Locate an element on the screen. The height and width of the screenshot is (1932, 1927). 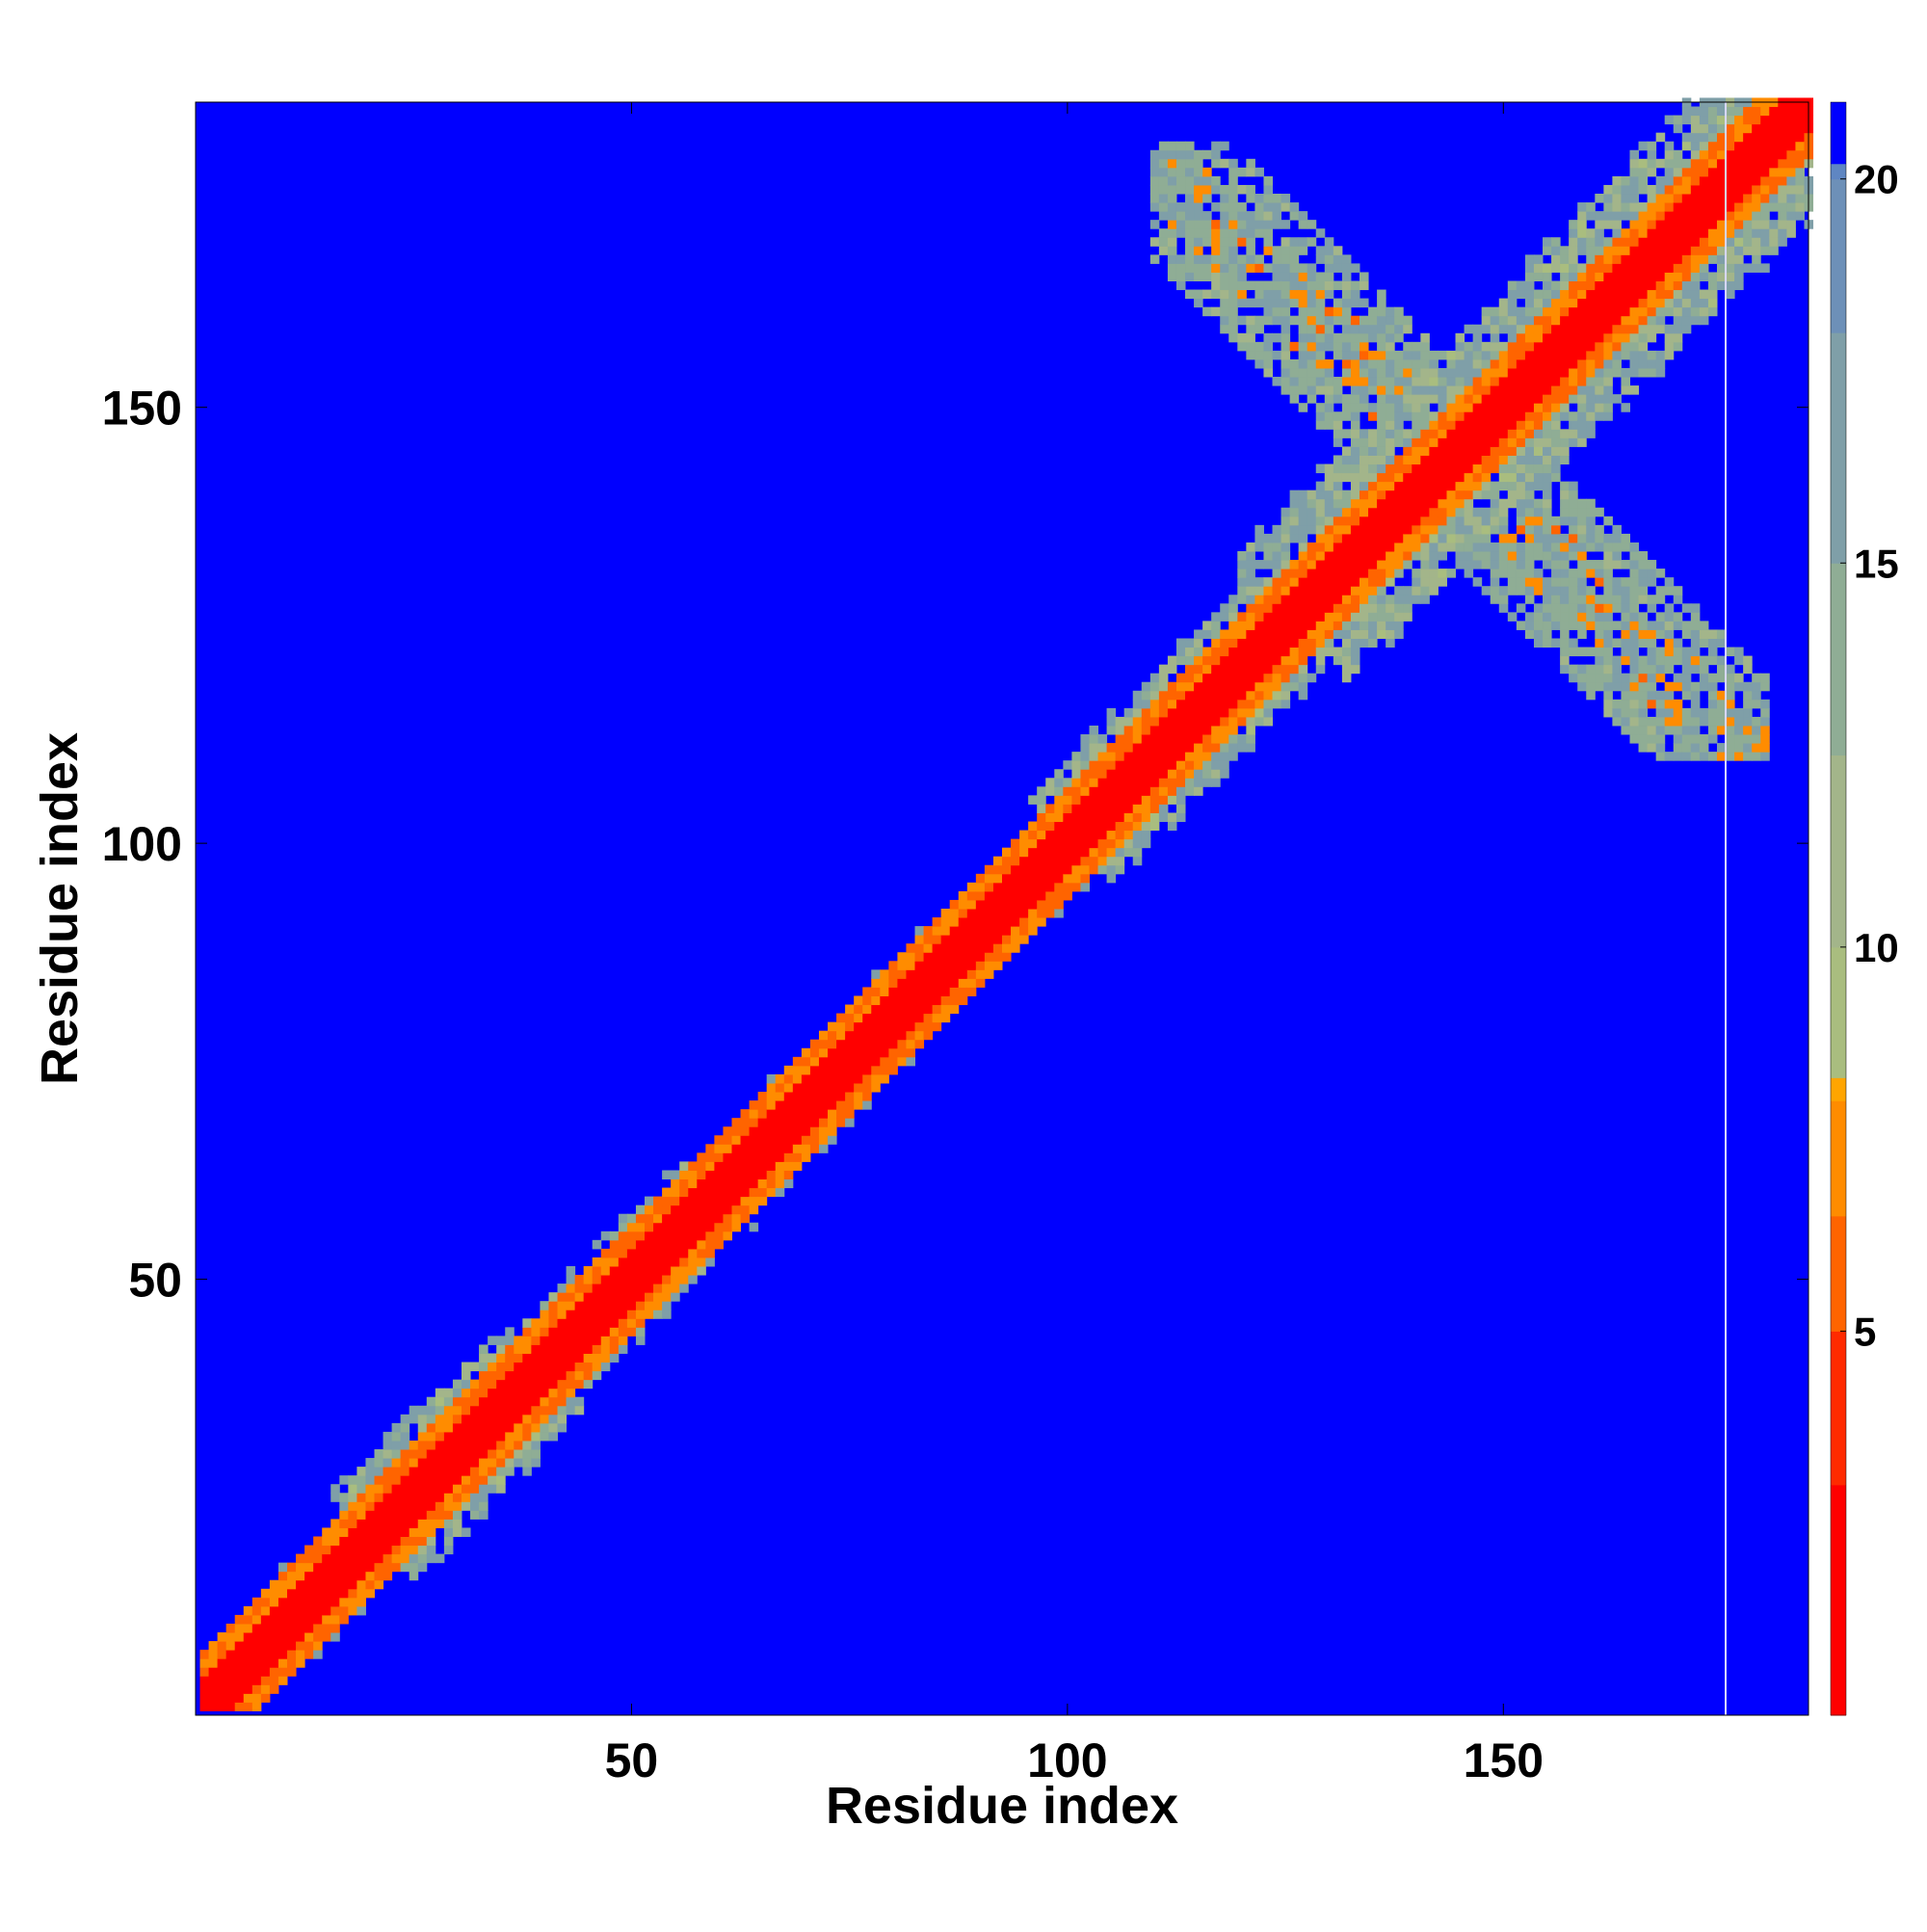
colorbar-segment is located at coordinates (1838, 171).